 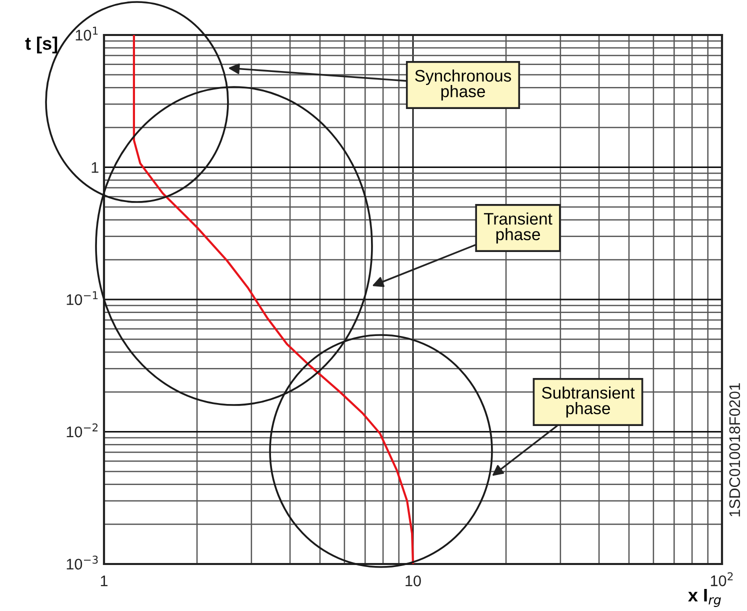 I want to click on y-tick-label: 10$^{1}$, so click(x=87, y=33).